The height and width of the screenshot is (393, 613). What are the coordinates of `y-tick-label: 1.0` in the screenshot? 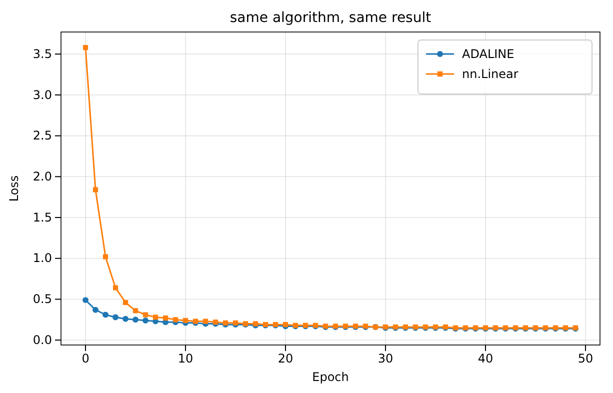 It's located at (42, 258).